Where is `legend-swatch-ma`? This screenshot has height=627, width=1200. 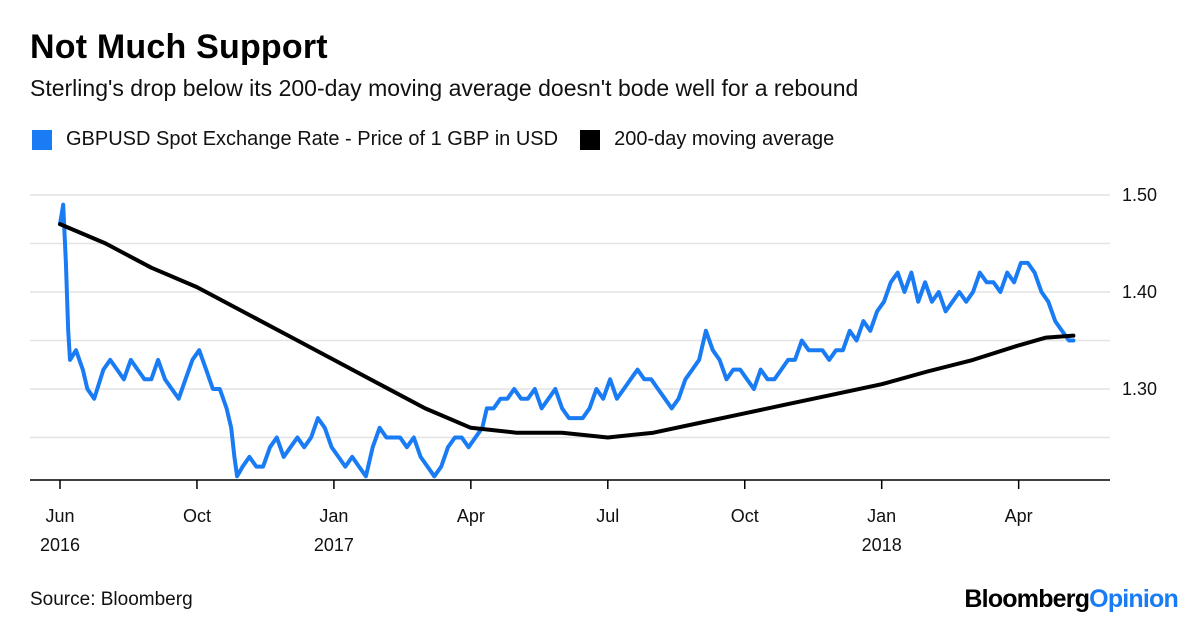
legend-swatch-ma is located at coordinates (590, 139).